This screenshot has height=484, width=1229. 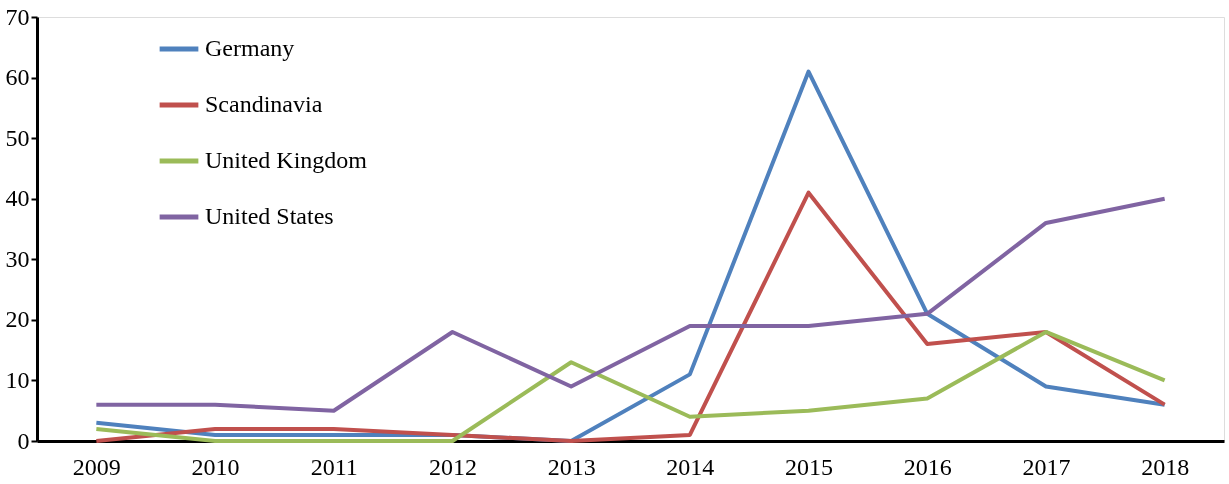 I want to click on x-tick-label: 2016, so click(x=927, y=466).